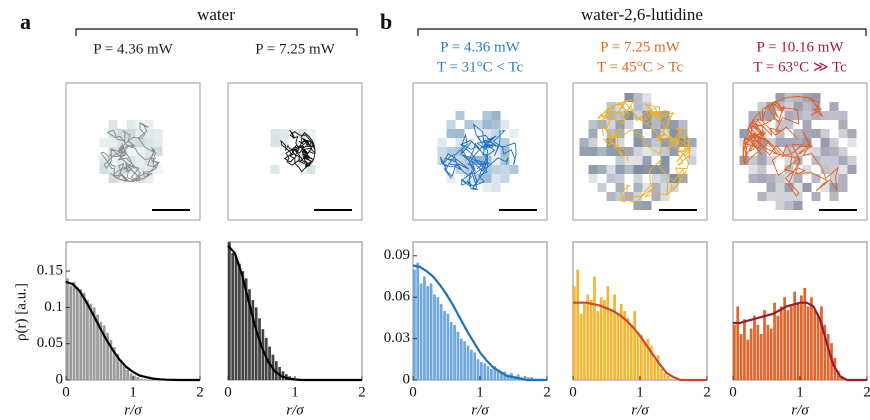  I want to click on y-tick-label: 0.06, so click(397, 297).